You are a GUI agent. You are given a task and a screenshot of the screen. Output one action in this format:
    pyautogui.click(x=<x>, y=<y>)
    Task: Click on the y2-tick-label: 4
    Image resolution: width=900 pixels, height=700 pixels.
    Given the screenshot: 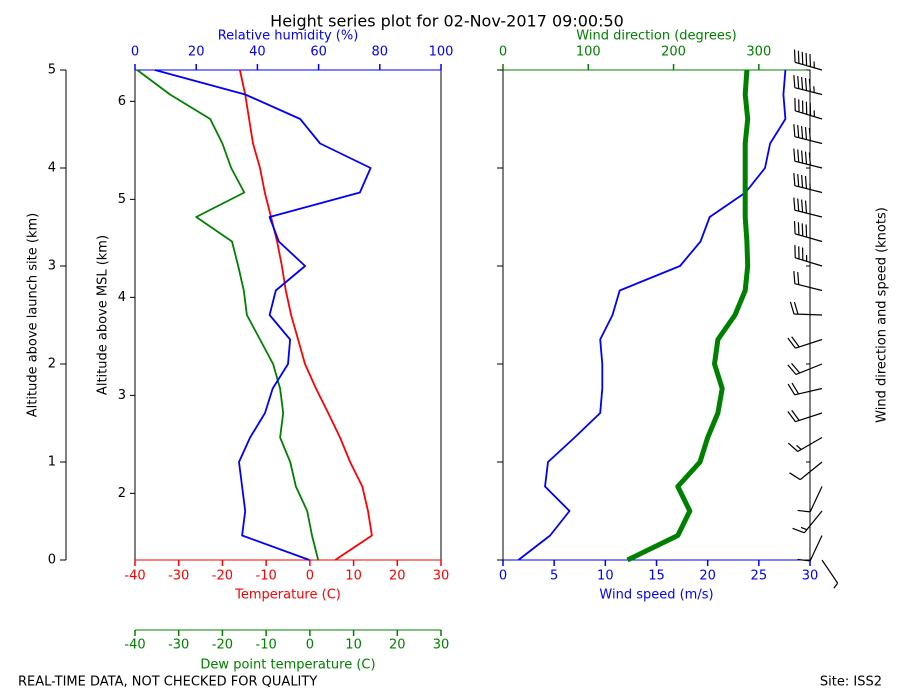 What is the action you would take?
    pyautogui.click(x=122, y=297)
    